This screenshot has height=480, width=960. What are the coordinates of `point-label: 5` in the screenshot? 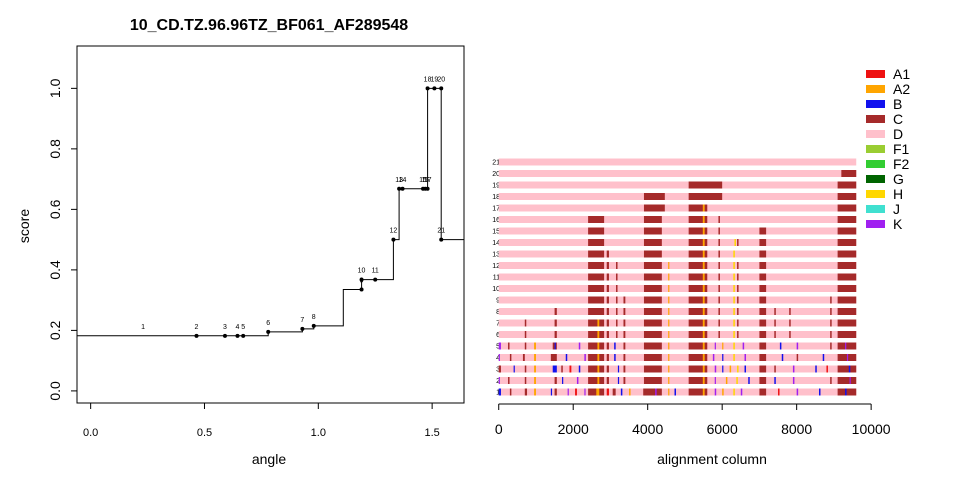 It's located at (243, 327).